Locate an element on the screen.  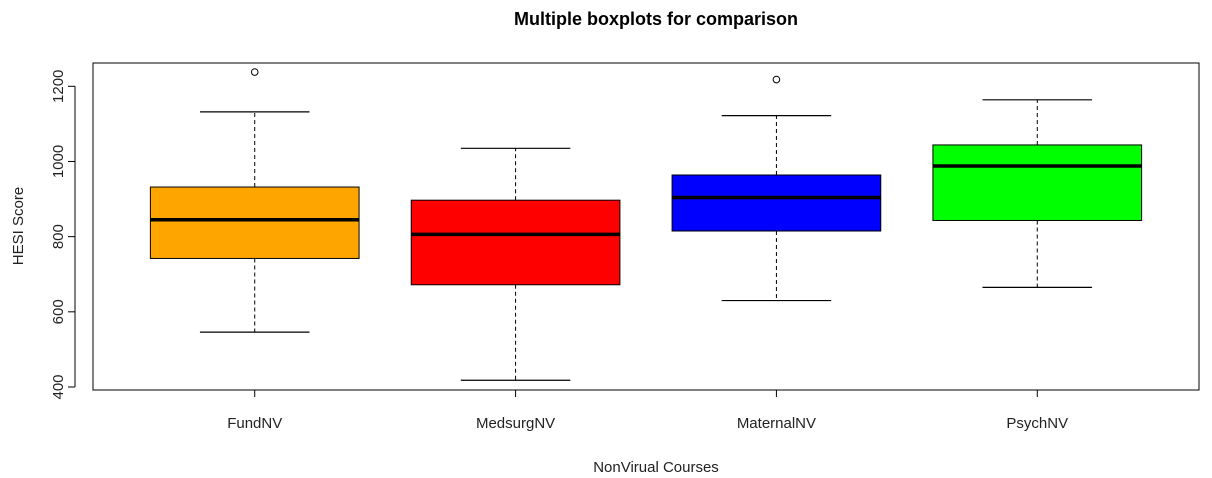
y-tick-label: 800 is located at coordinates (58, 236).